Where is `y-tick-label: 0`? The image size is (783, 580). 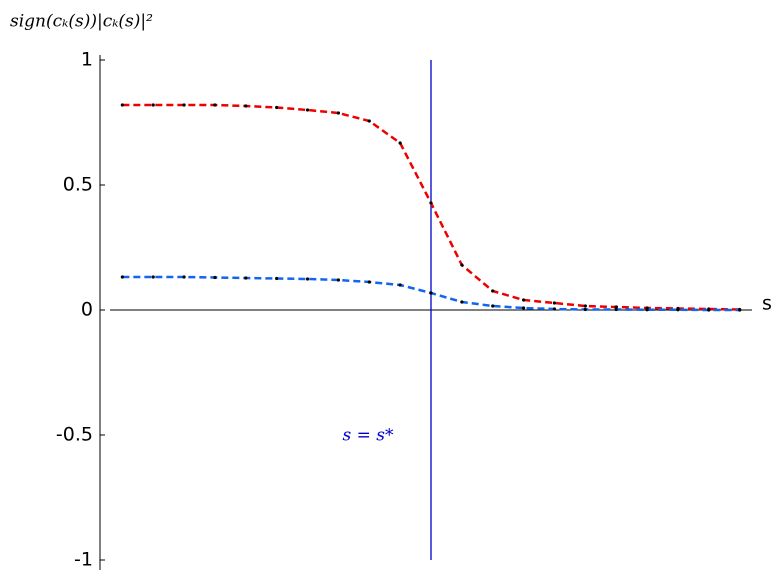
y-tick-label: 0 is located at coordinates (87, 310).